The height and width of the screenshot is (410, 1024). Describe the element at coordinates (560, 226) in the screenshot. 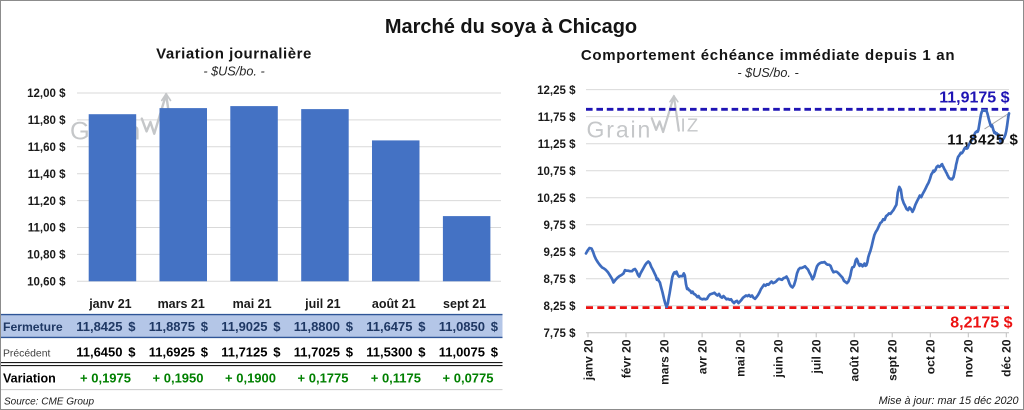

I see `svg-text: 9,75 $` at that location.